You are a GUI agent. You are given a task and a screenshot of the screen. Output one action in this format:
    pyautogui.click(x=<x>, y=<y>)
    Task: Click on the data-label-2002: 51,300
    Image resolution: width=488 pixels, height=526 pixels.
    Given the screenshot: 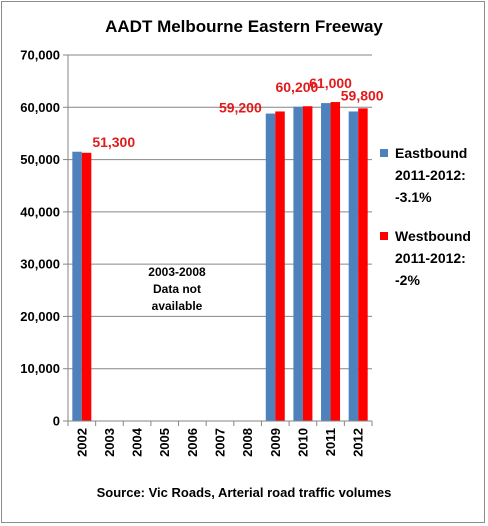 What is the action you would take?
    pyautogui.click(x=113, y=142)
    